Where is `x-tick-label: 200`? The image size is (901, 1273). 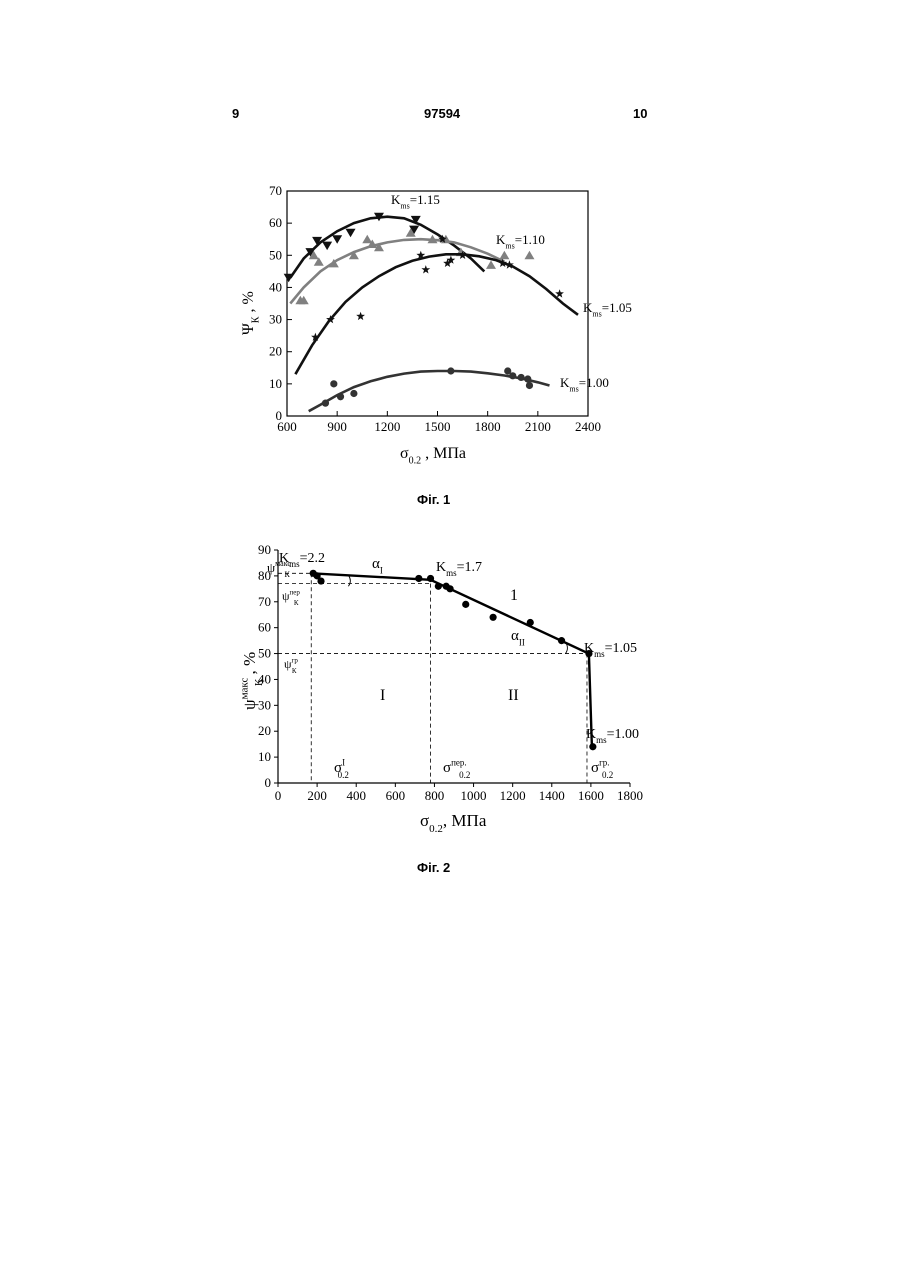
x-tick-label: 200 is located at coordinates (317, 795).